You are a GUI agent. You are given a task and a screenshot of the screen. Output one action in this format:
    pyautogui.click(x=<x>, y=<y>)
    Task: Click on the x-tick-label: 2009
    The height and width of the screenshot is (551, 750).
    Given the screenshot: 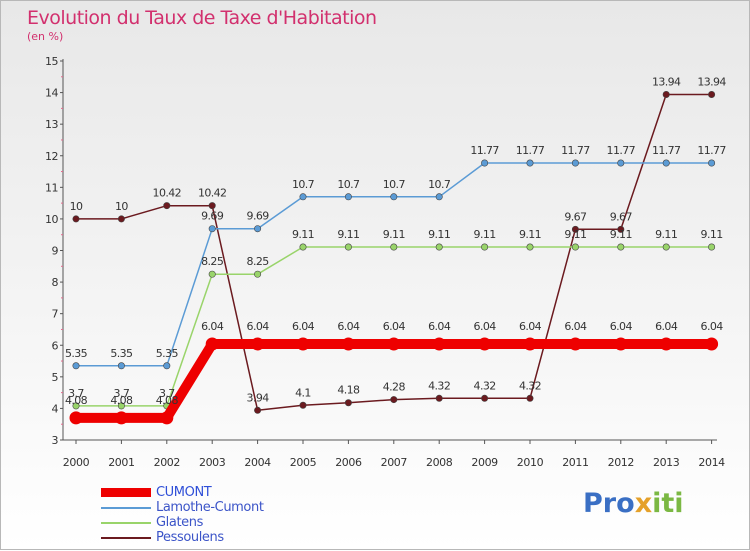 What is the action you would take?
    pyautogui.click(x=484, y=462)
    